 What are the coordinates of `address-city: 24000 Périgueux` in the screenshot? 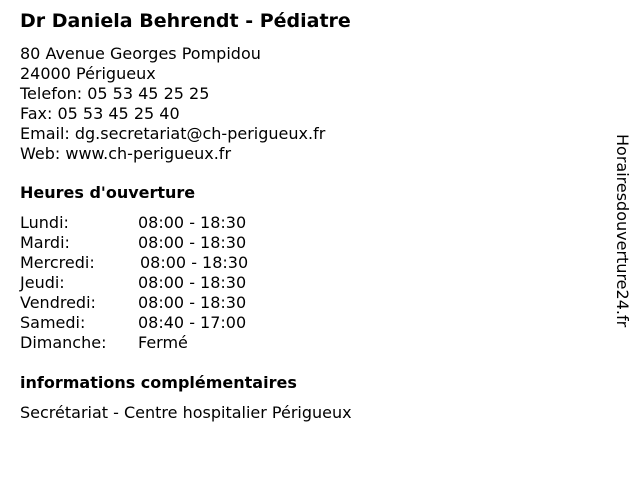 It's located at (88, 73).